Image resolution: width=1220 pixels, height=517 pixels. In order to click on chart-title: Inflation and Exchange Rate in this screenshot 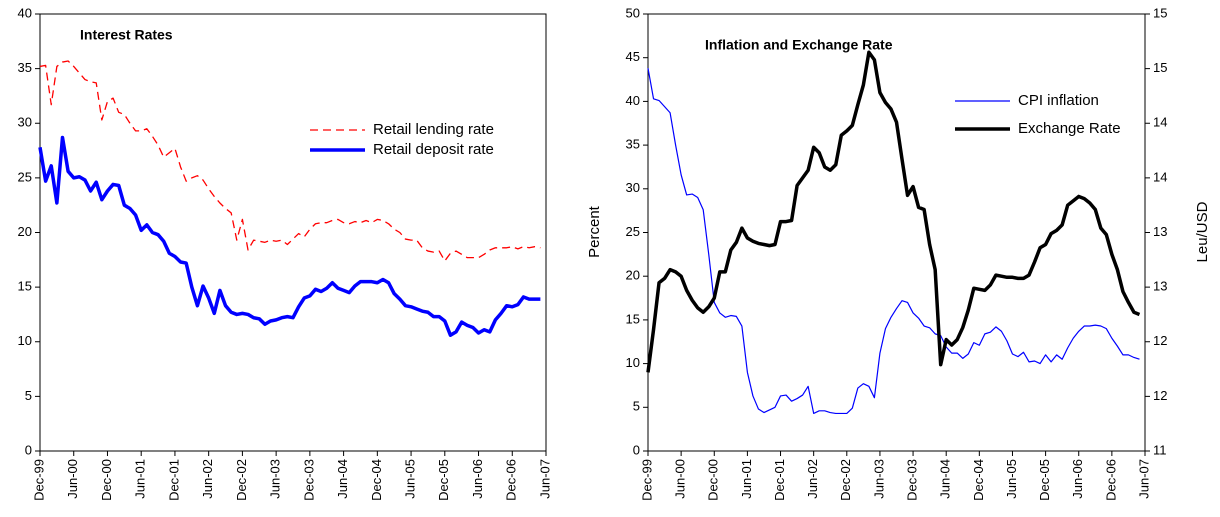, I will do `click(799, 45)`.